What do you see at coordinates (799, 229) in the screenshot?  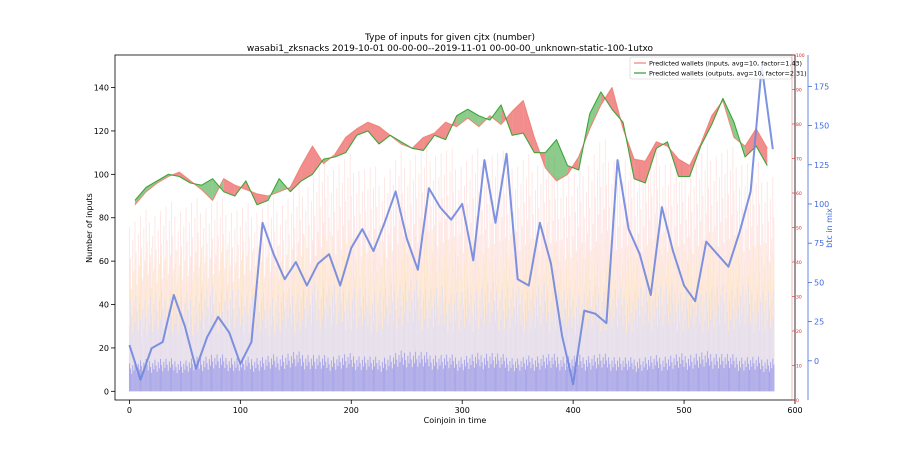 I see `right-red-tick-label: 50` at bounding box center [799, 229].